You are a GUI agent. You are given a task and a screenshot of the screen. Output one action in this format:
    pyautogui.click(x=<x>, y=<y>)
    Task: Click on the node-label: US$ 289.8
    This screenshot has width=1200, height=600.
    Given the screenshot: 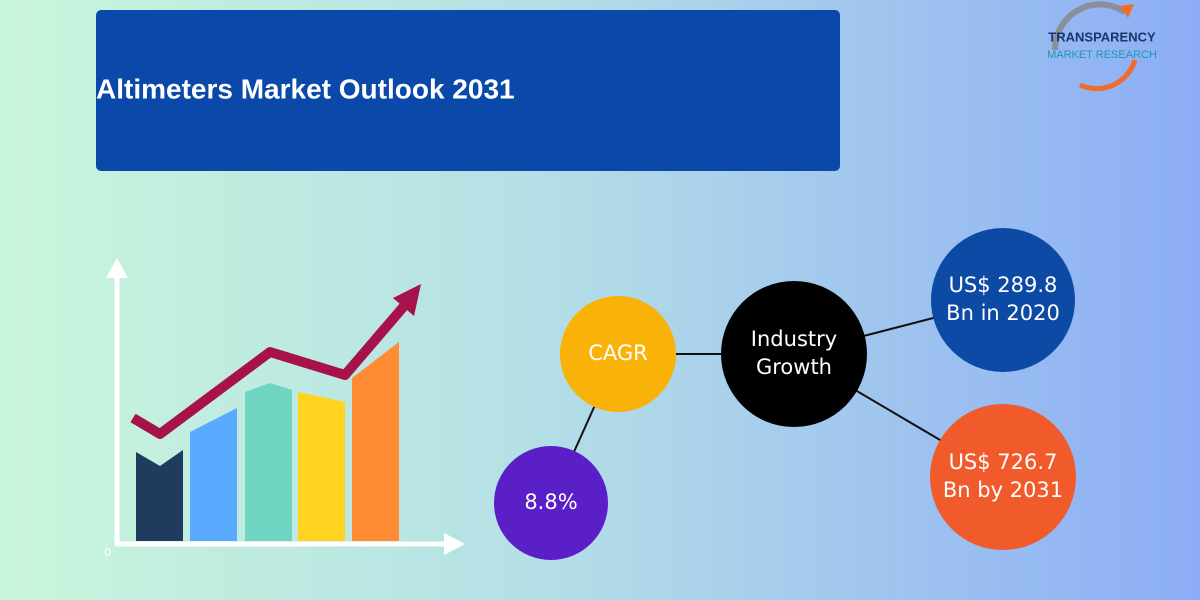 What is the action you would take?
    pyautogui.click(x=1003, y=285)
    